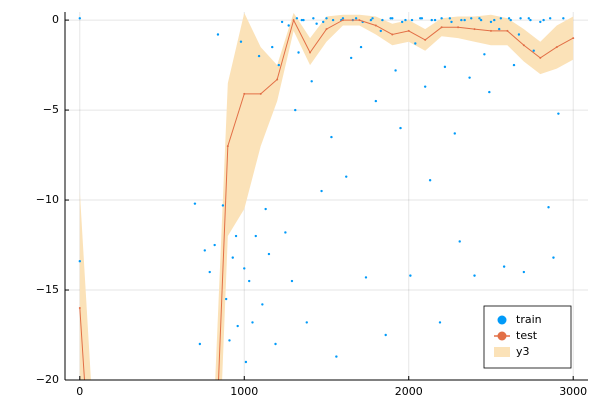 The height and width of the screenshot is (400, 600). I want to click on x-tick-label: 3000, so click(573, 391).